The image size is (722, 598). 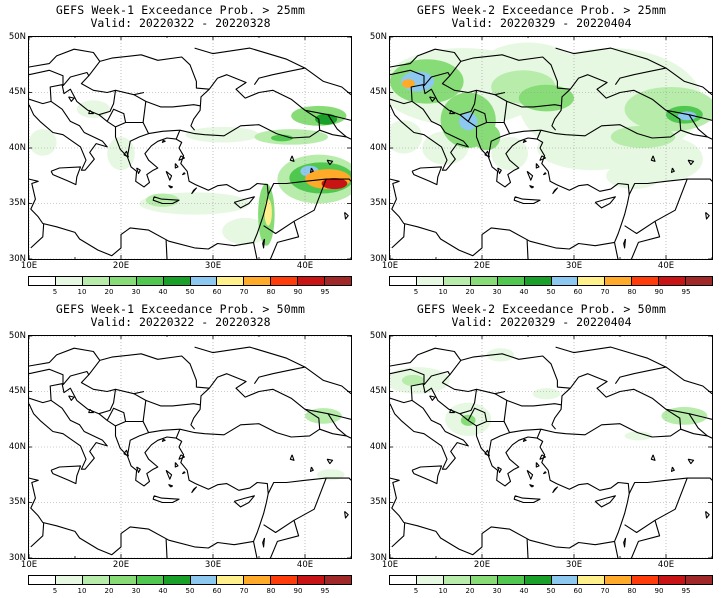 I want to click on lat-tick-label: 45N, so click(x=17, y=92).